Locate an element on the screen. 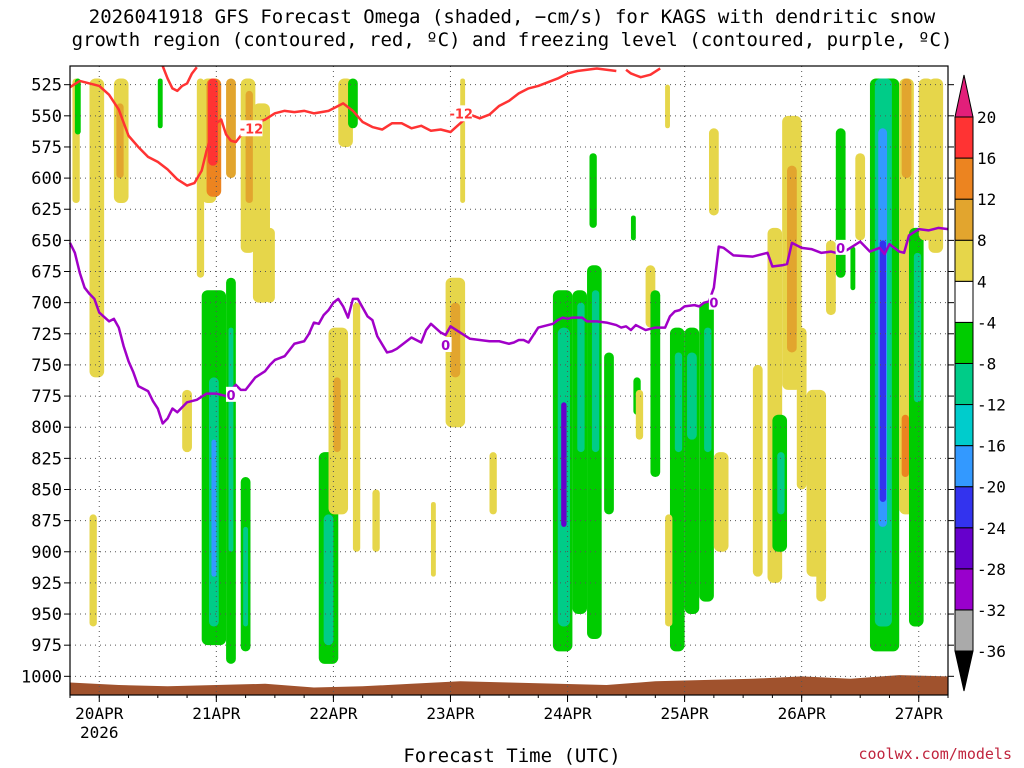  x-tick-label-3: 23APR is located at coordinates (450, 713).